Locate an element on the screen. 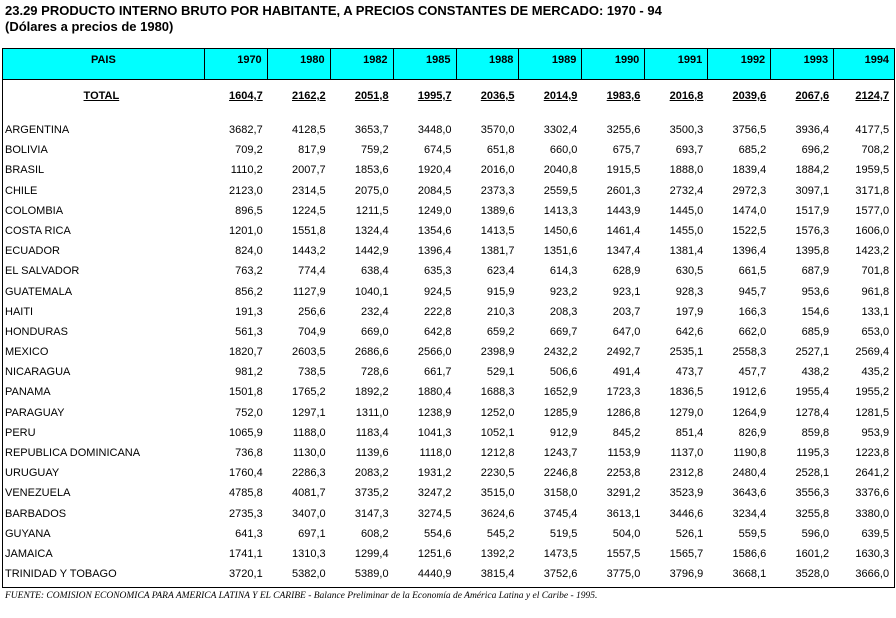 Image resolution: width=896 pixels, height=618 pixels. value-cell: 2558,3 is located at coordinates (749, 352).